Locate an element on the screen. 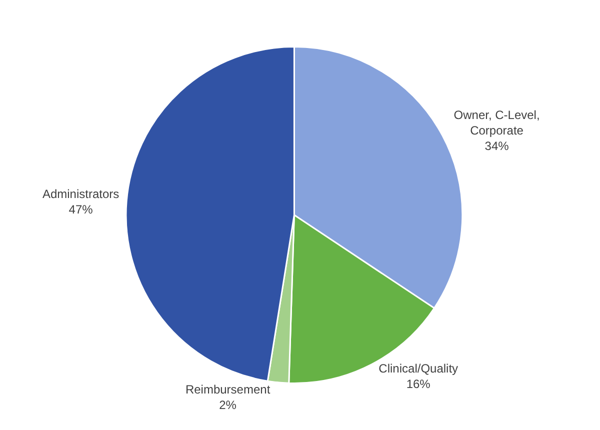 The width and height of the screenshot is (600, 430). slice-label: Owner, C-Level, Corporate is located at coordinates (497, 123).